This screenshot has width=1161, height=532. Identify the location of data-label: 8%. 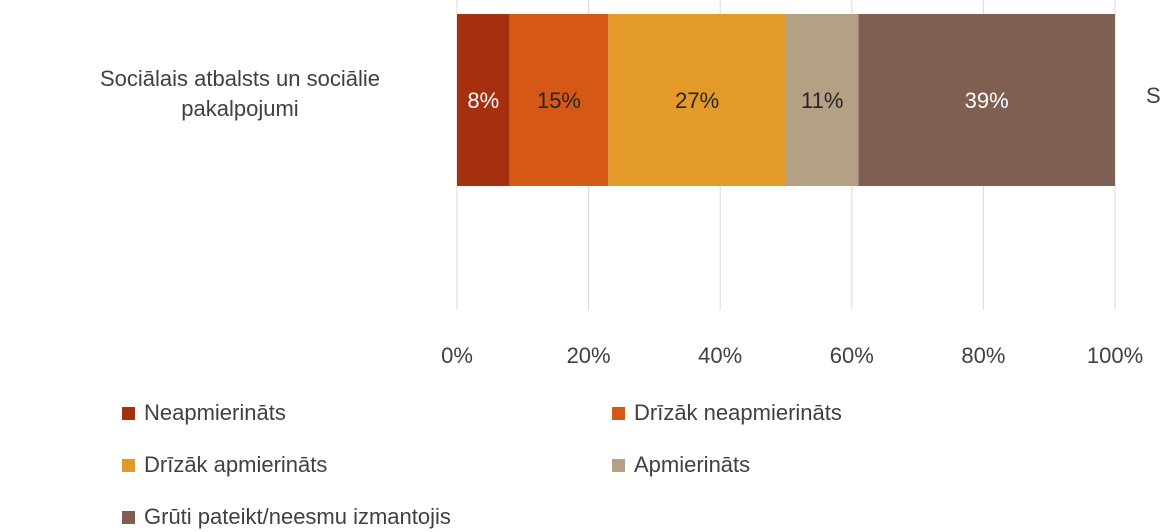
(483, 100).